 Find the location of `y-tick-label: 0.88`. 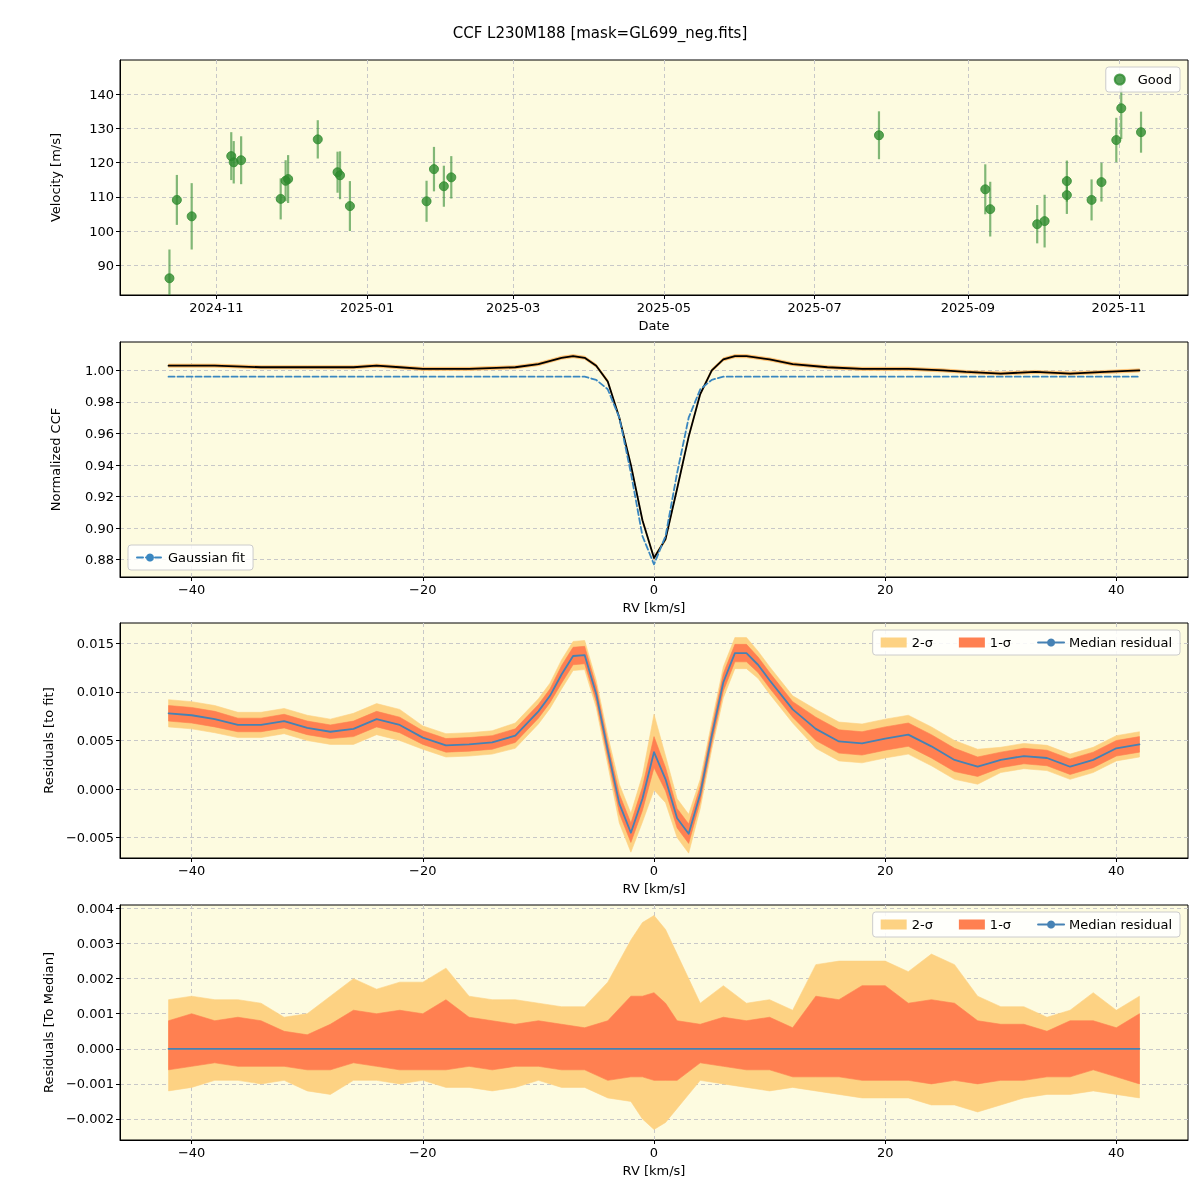

y-tick-label: 0.88 is located at coordinates (99, 560).